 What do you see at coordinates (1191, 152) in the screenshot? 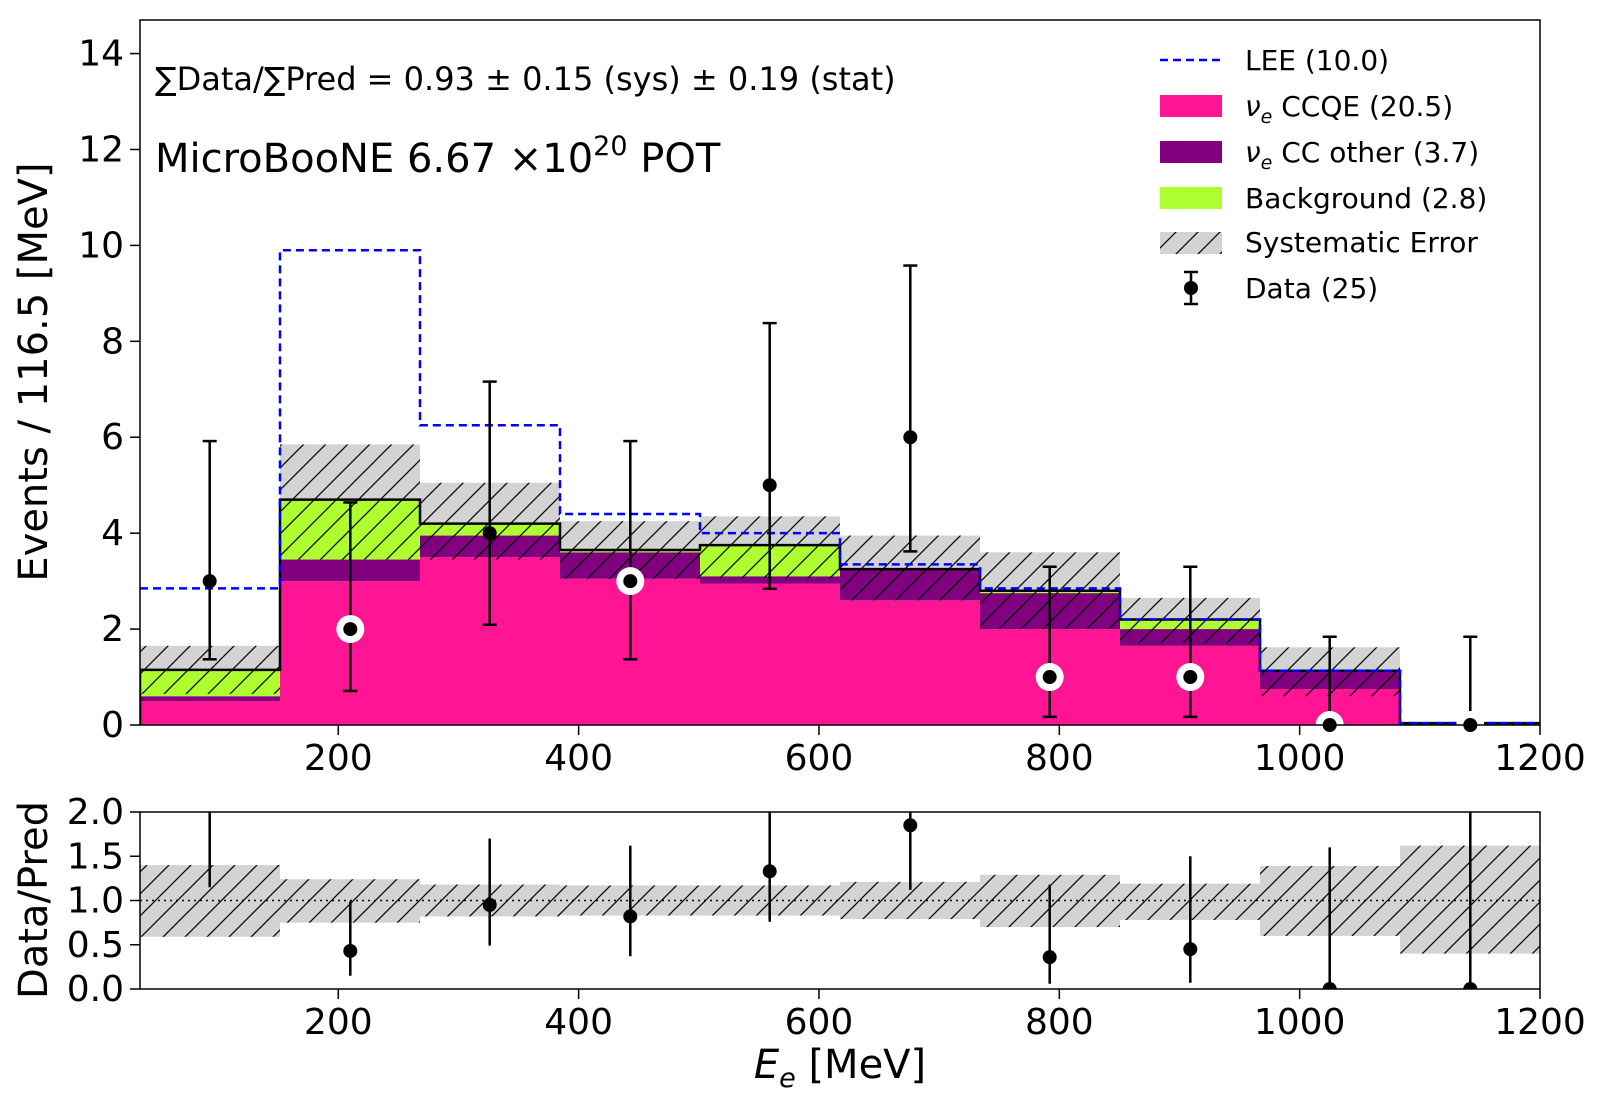
I see `legend-swatch-cc-other` at bounding box center [1191, 152].